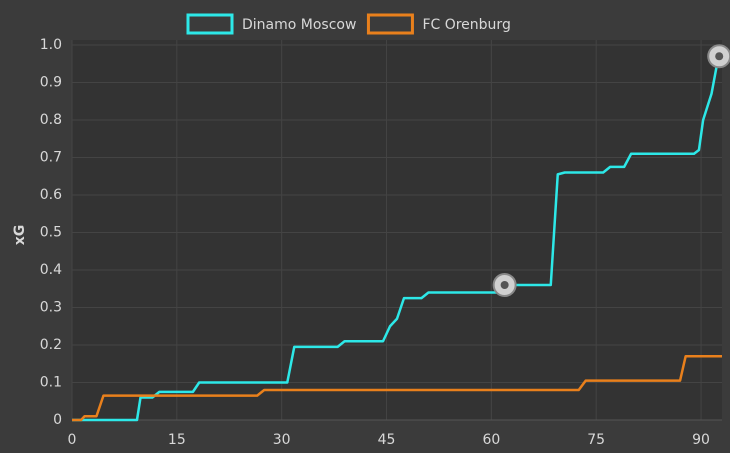 The width and height of the screenshot is (730, 453). Describe the element at coordinates (51, 345) in the screenshot. I see `y-tick-label: 0.2` at that location.